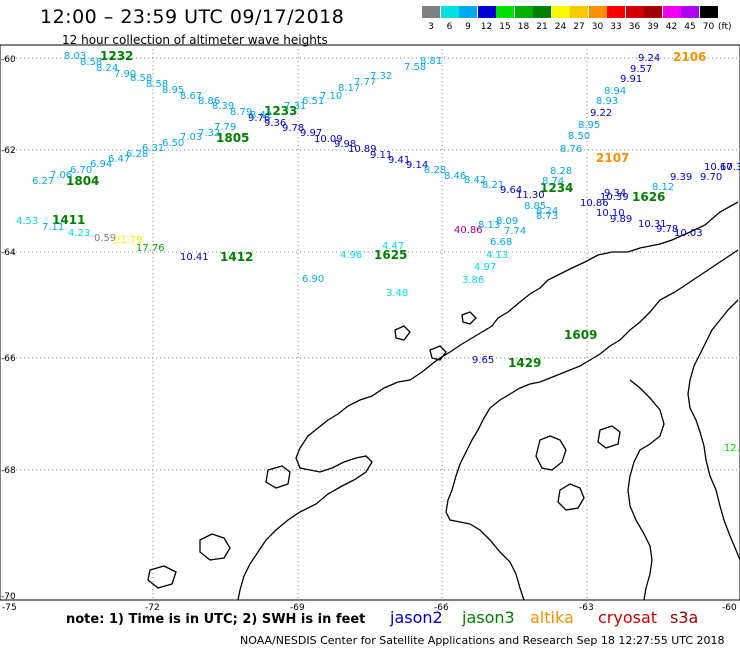 The image size is (740, 650). What do you see at coordinates (81, 170) in the screenshot?
I see `wave-height-value: 6.70` at bounding box center [81, 170].